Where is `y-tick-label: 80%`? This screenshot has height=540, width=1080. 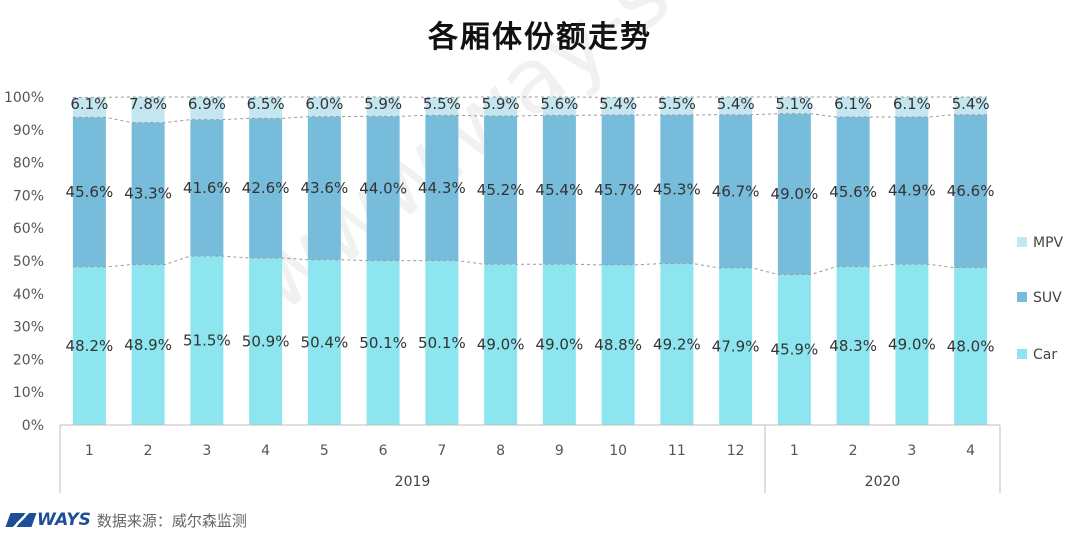
y-tick-label: 80% is located at coordinates (28, 164).